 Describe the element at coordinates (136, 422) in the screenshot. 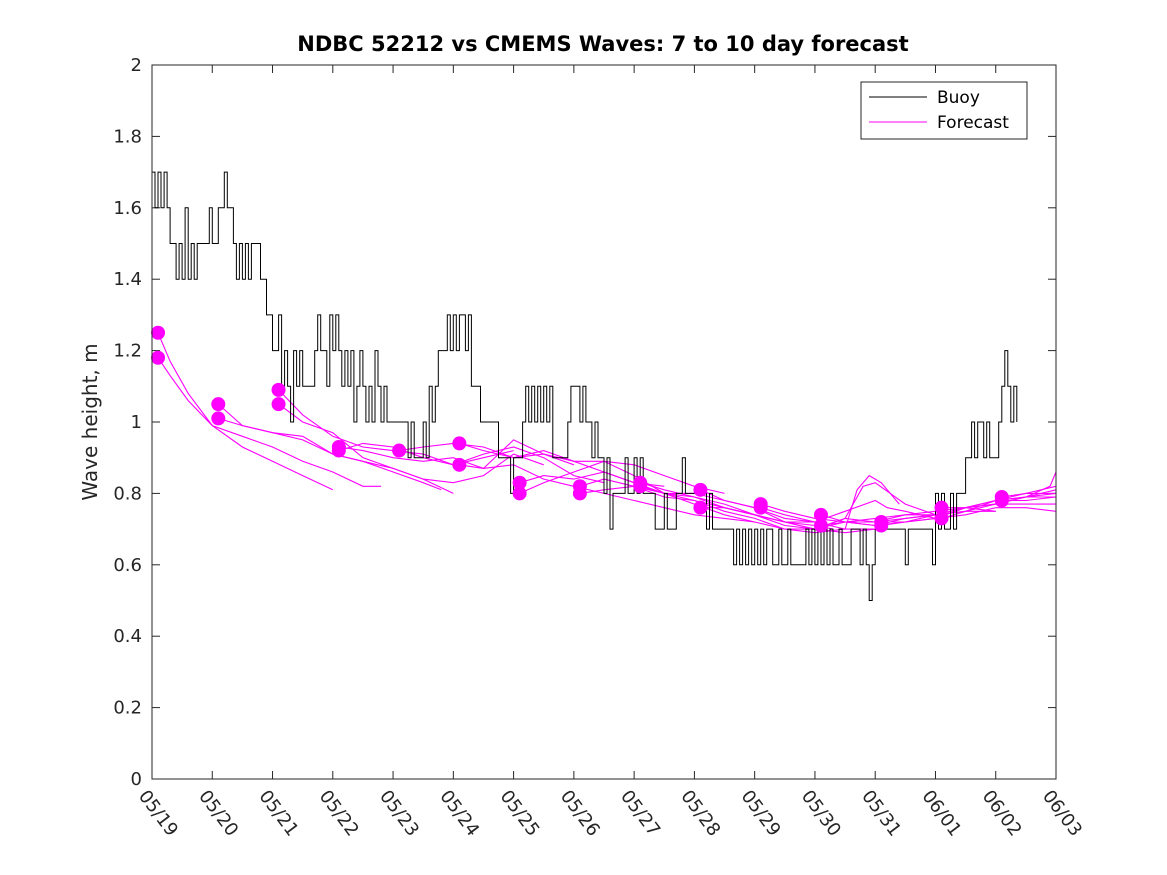

I see `y-tick-label: 1` at that location.